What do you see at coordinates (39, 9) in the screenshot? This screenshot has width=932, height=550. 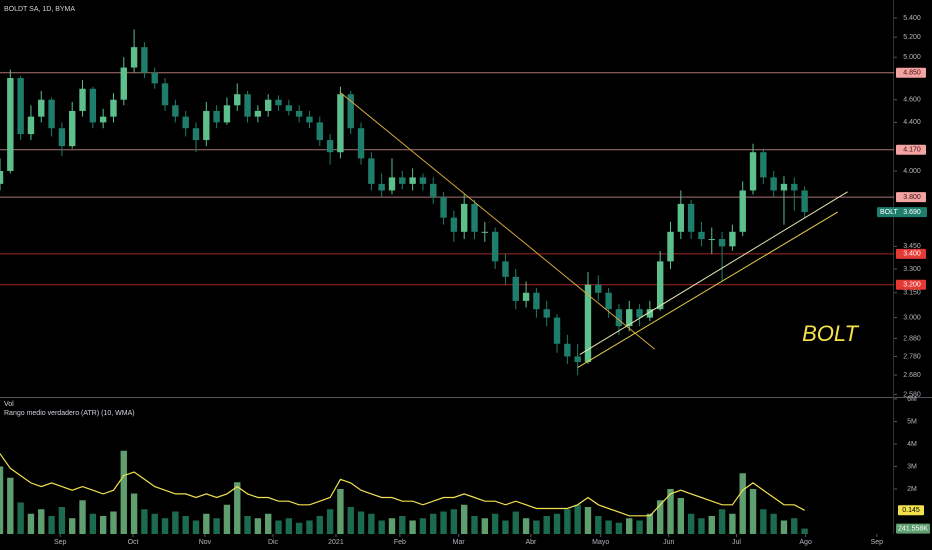 I see `chart-title: BOLDT SA, 1D, BYMA` at bounding box center [39, 9].